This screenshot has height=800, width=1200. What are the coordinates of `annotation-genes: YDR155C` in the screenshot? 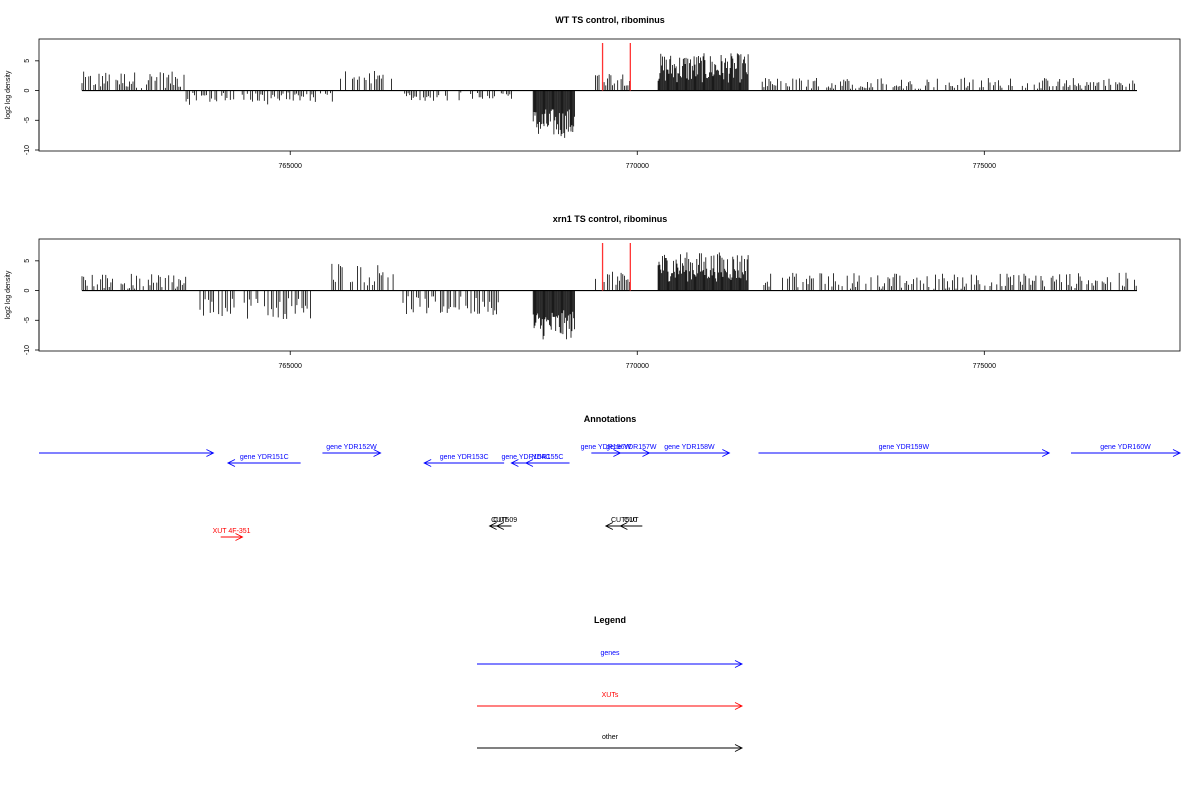 It's located at (547, 460).